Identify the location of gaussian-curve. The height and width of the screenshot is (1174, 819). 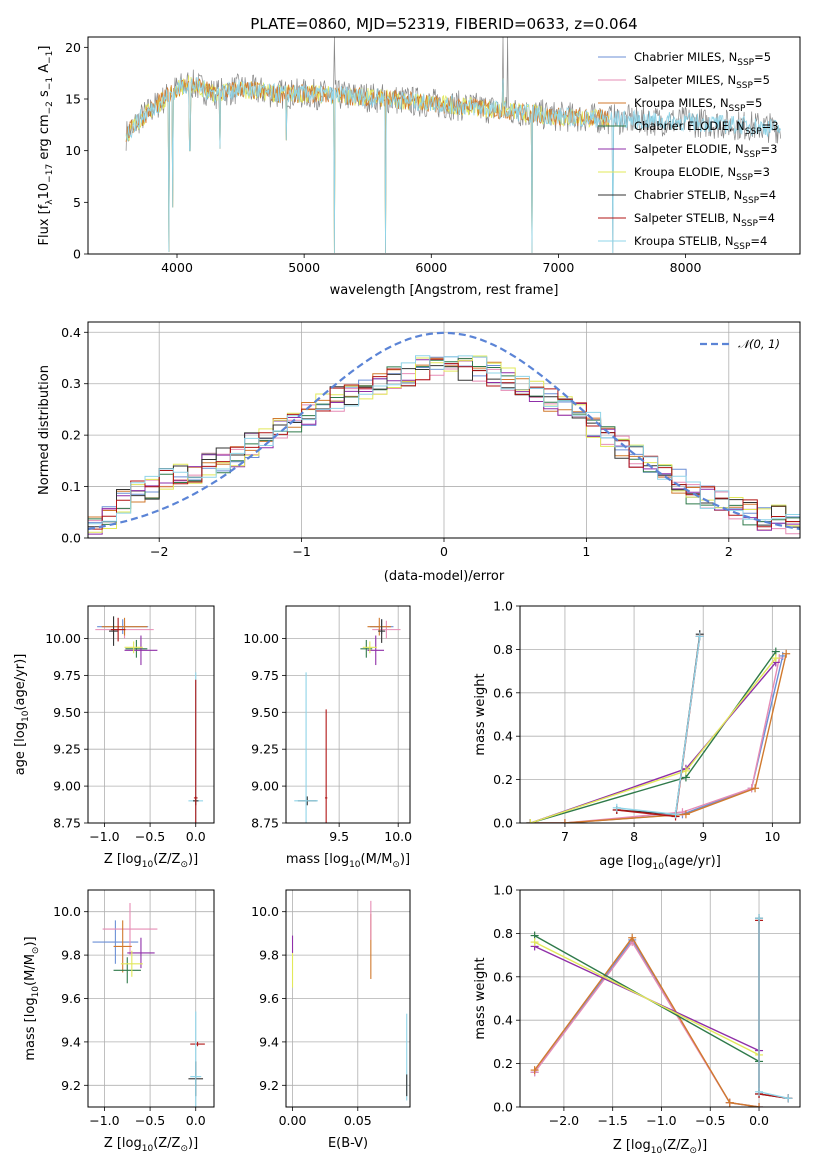
(444, 431).